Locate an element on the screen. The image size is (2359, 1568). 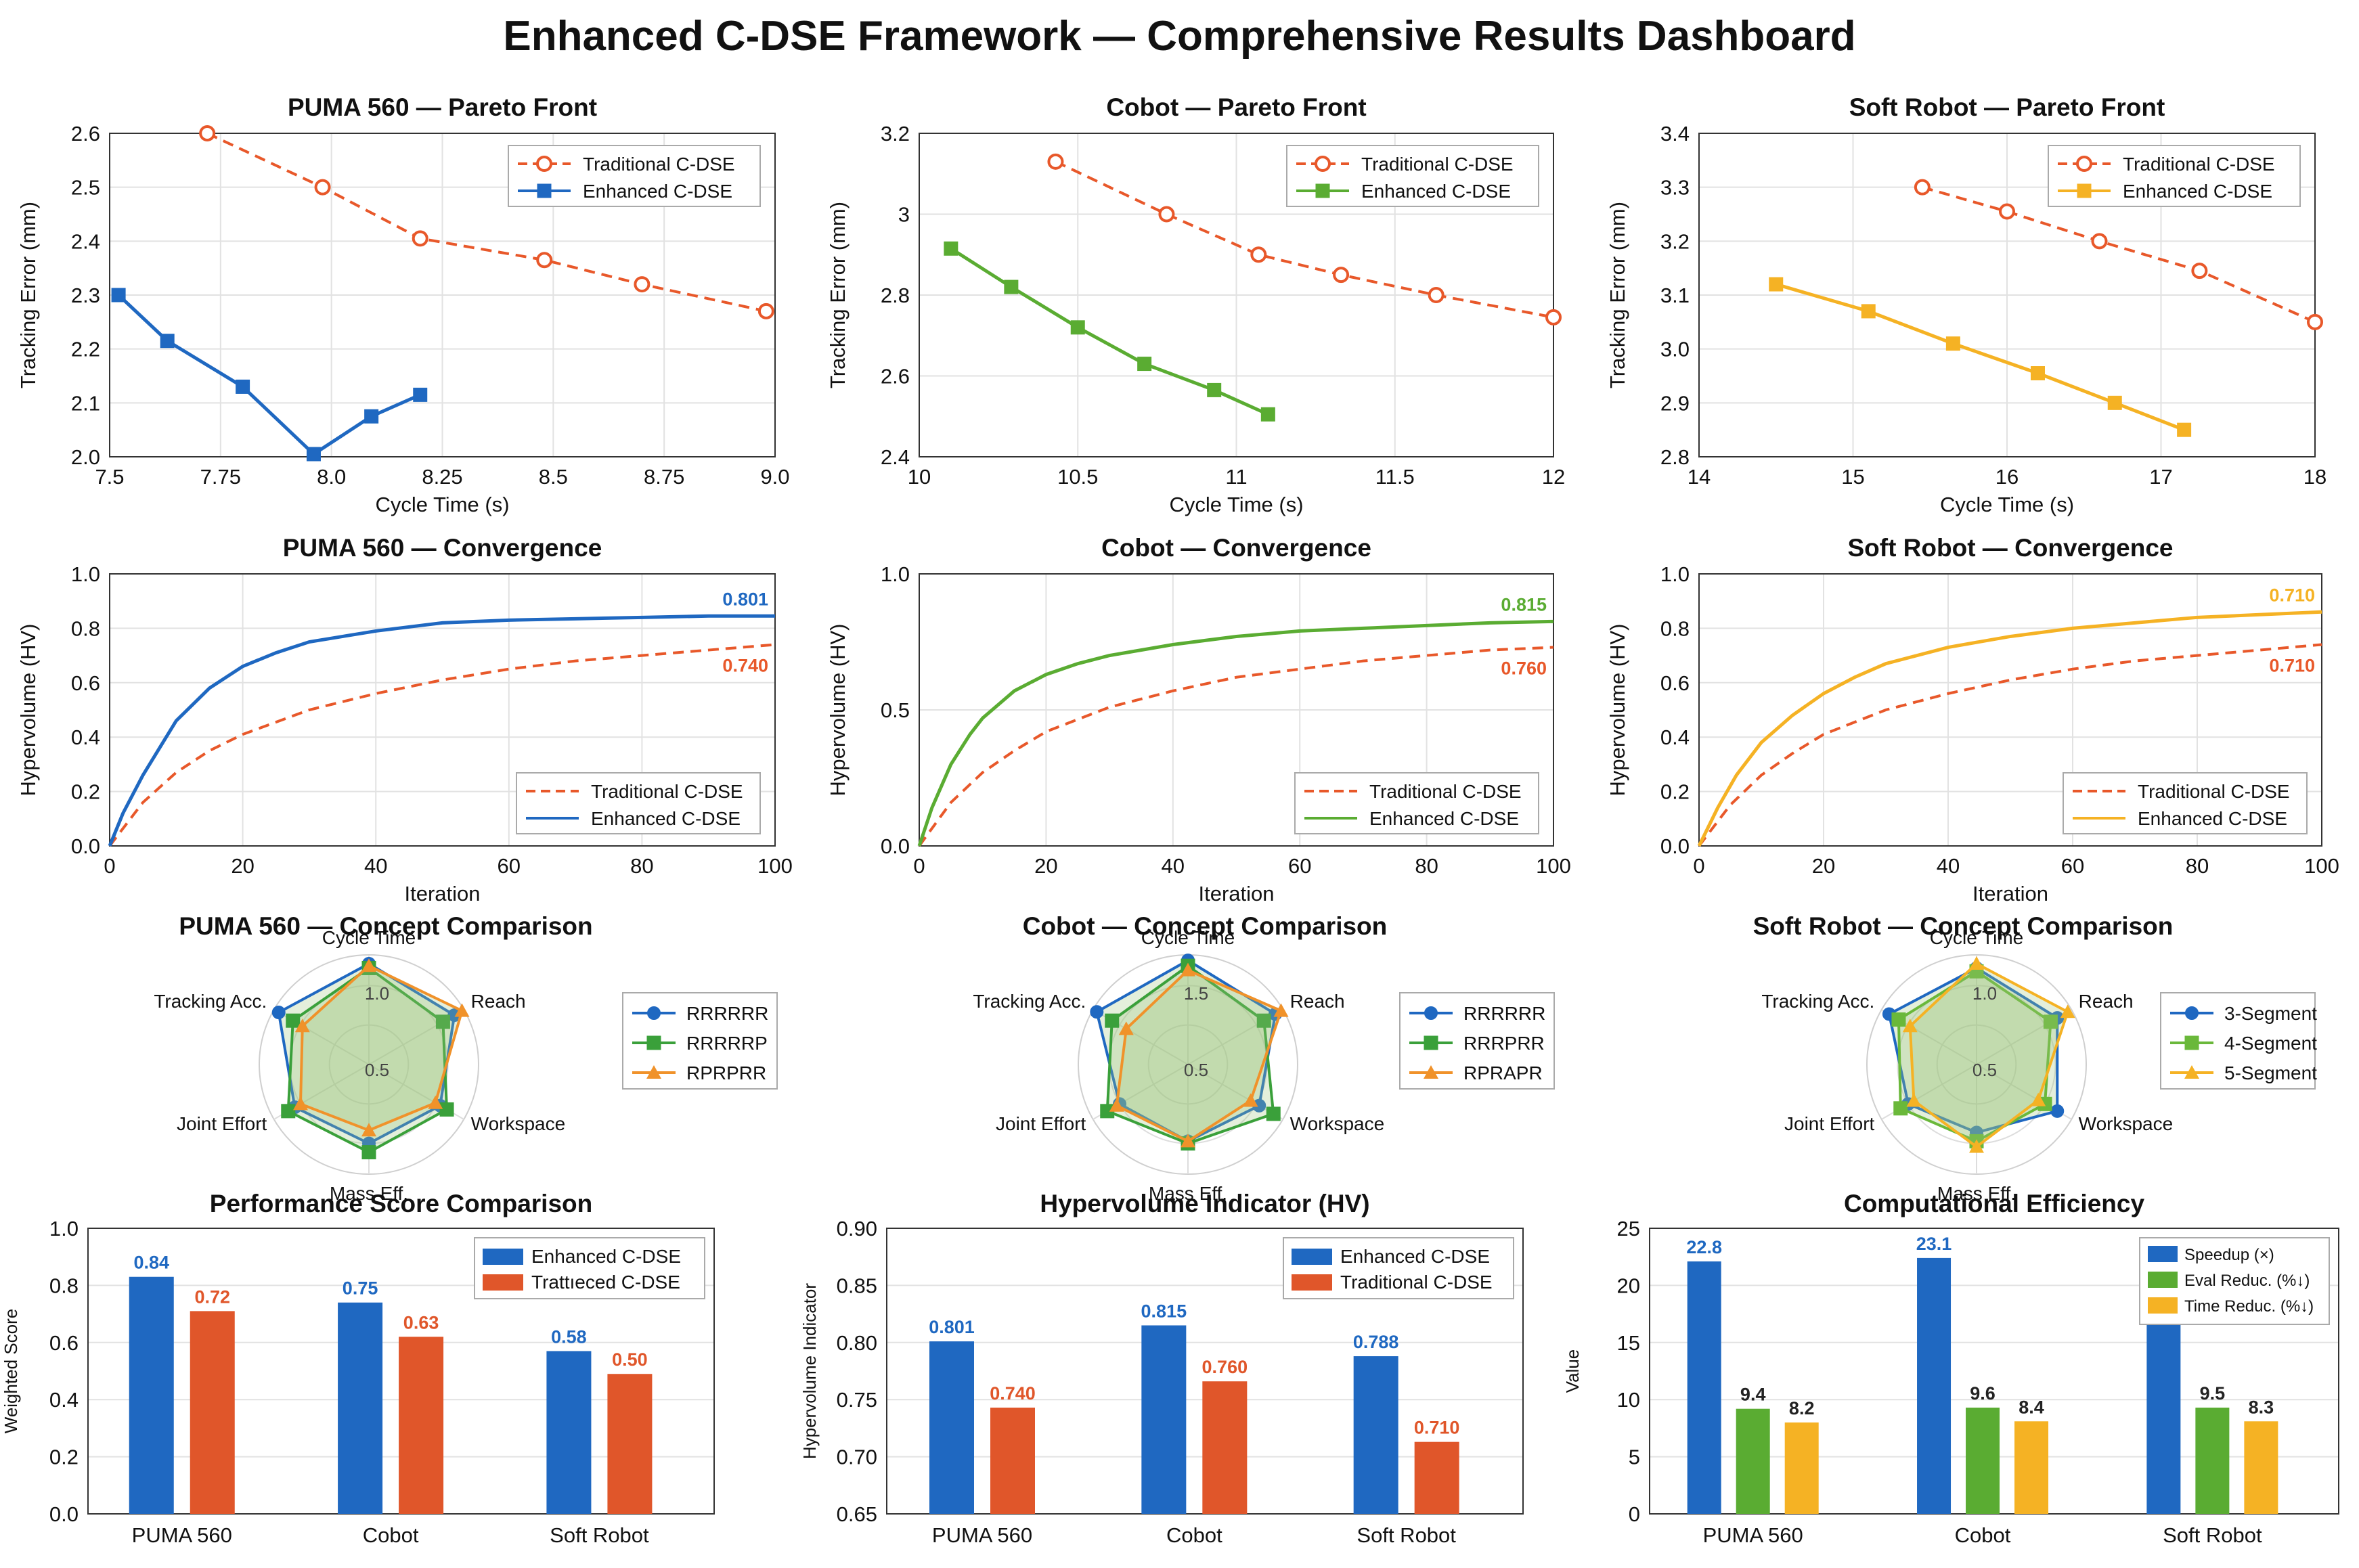
panel-title: Computational Efficiency is located at coordinates (1994, 1203).